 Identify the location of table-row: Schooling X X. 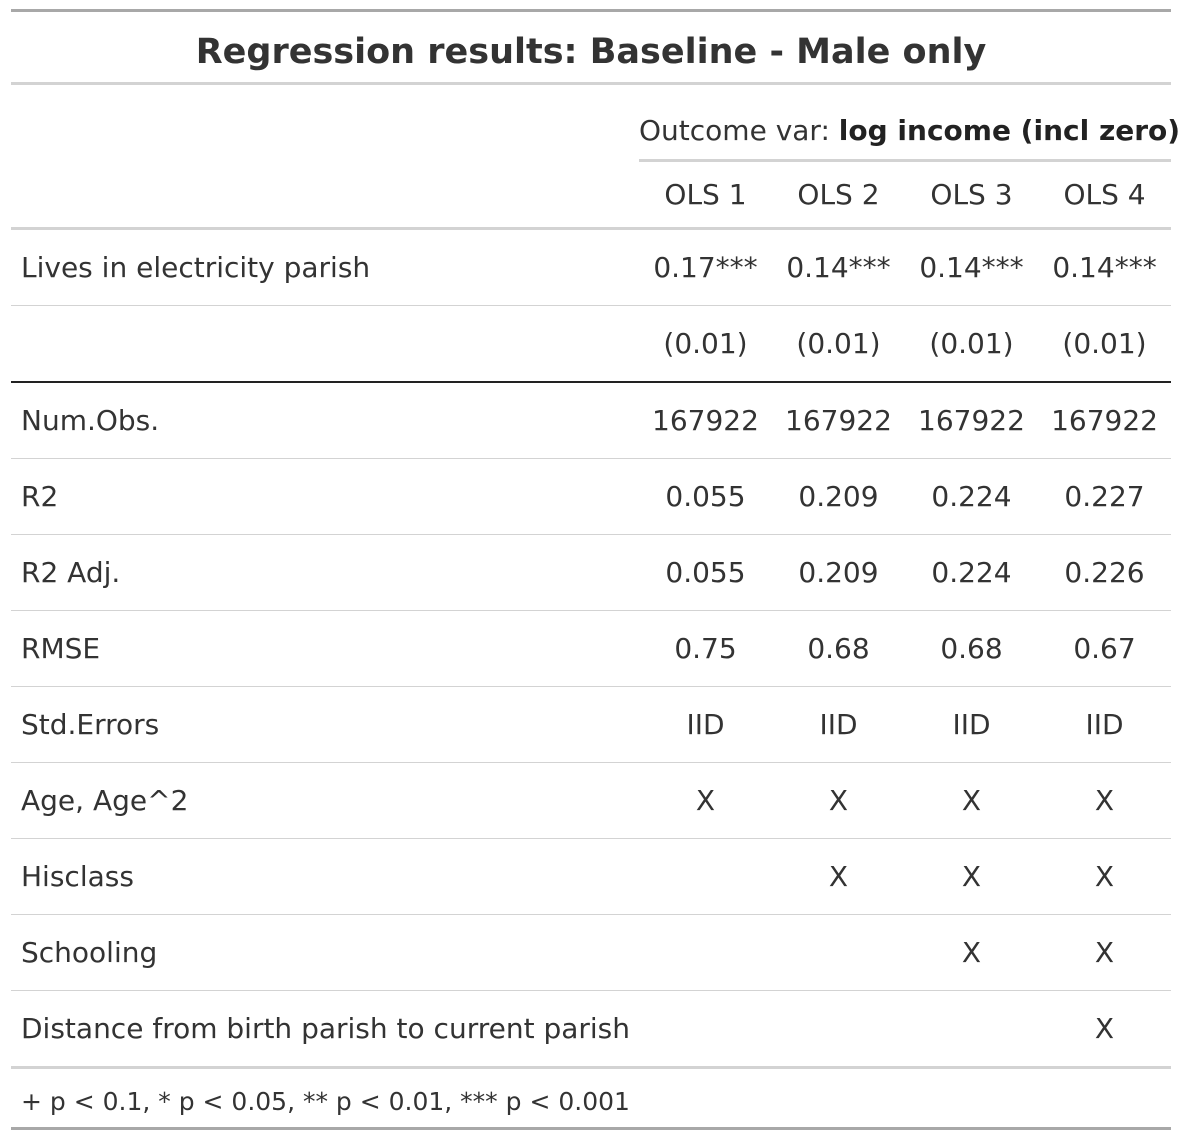
(591, 952).